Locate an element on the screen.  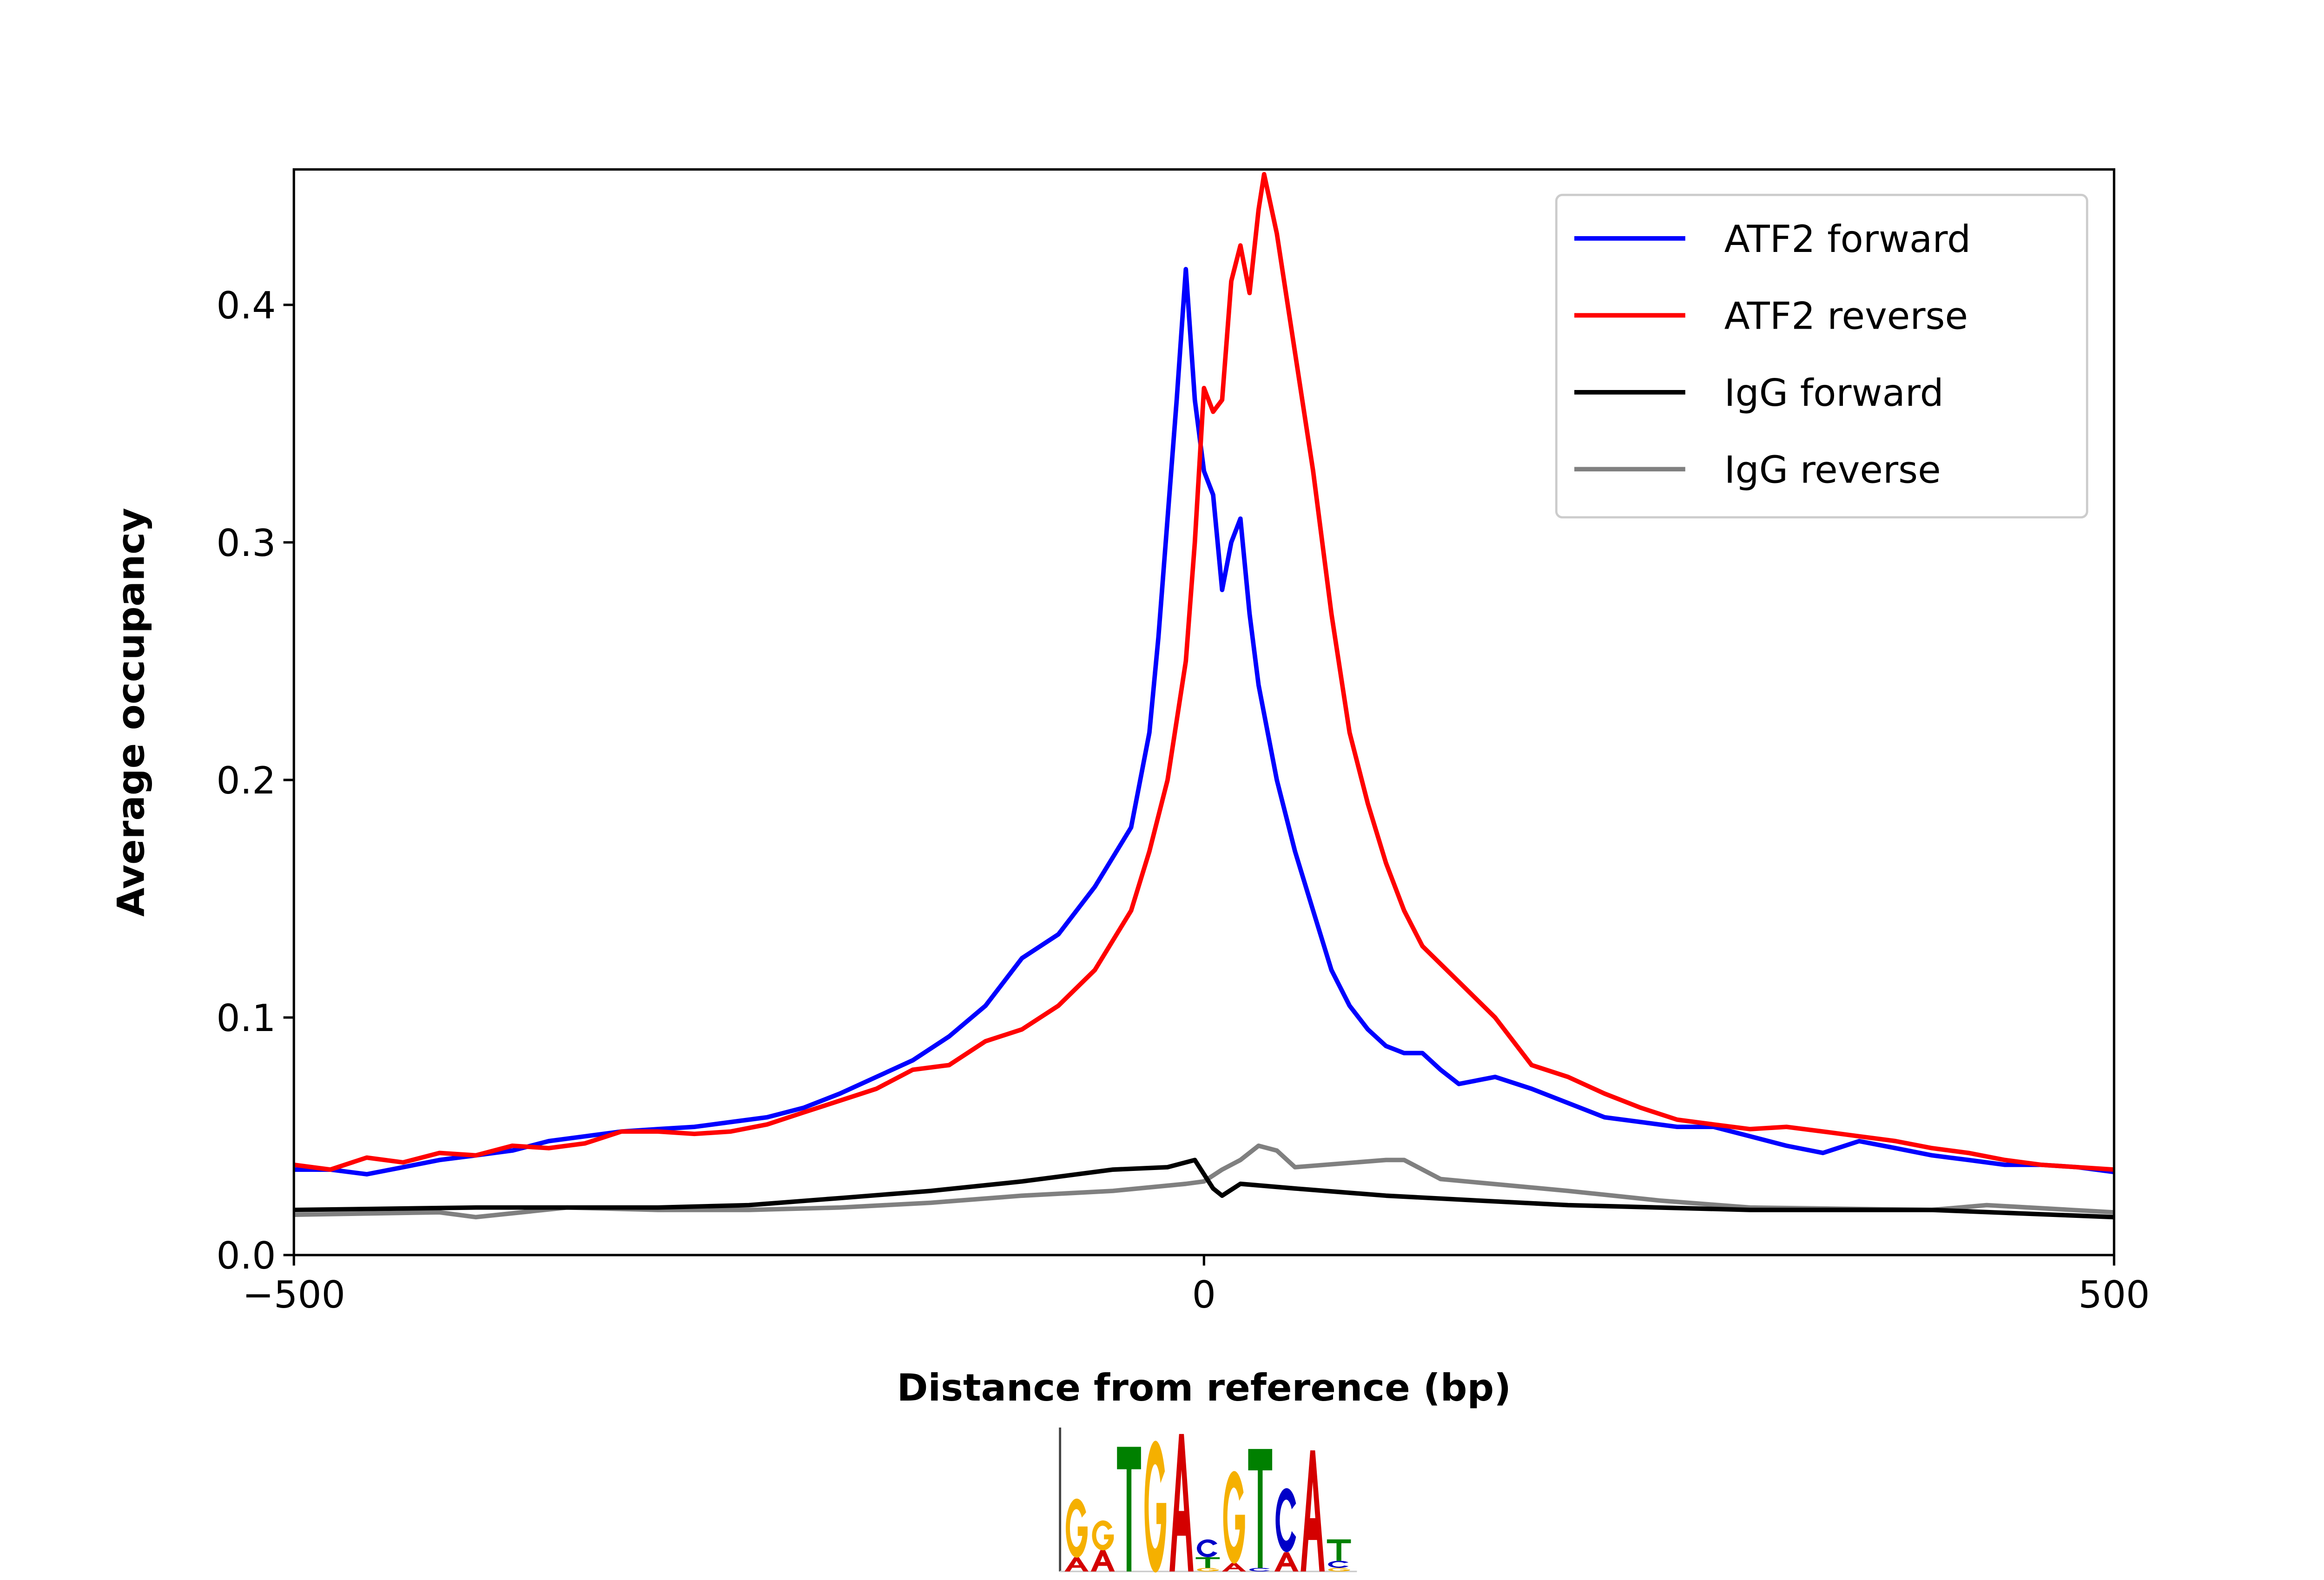
y-axis-label: Average occupancy is located at coordinates (131, 712).